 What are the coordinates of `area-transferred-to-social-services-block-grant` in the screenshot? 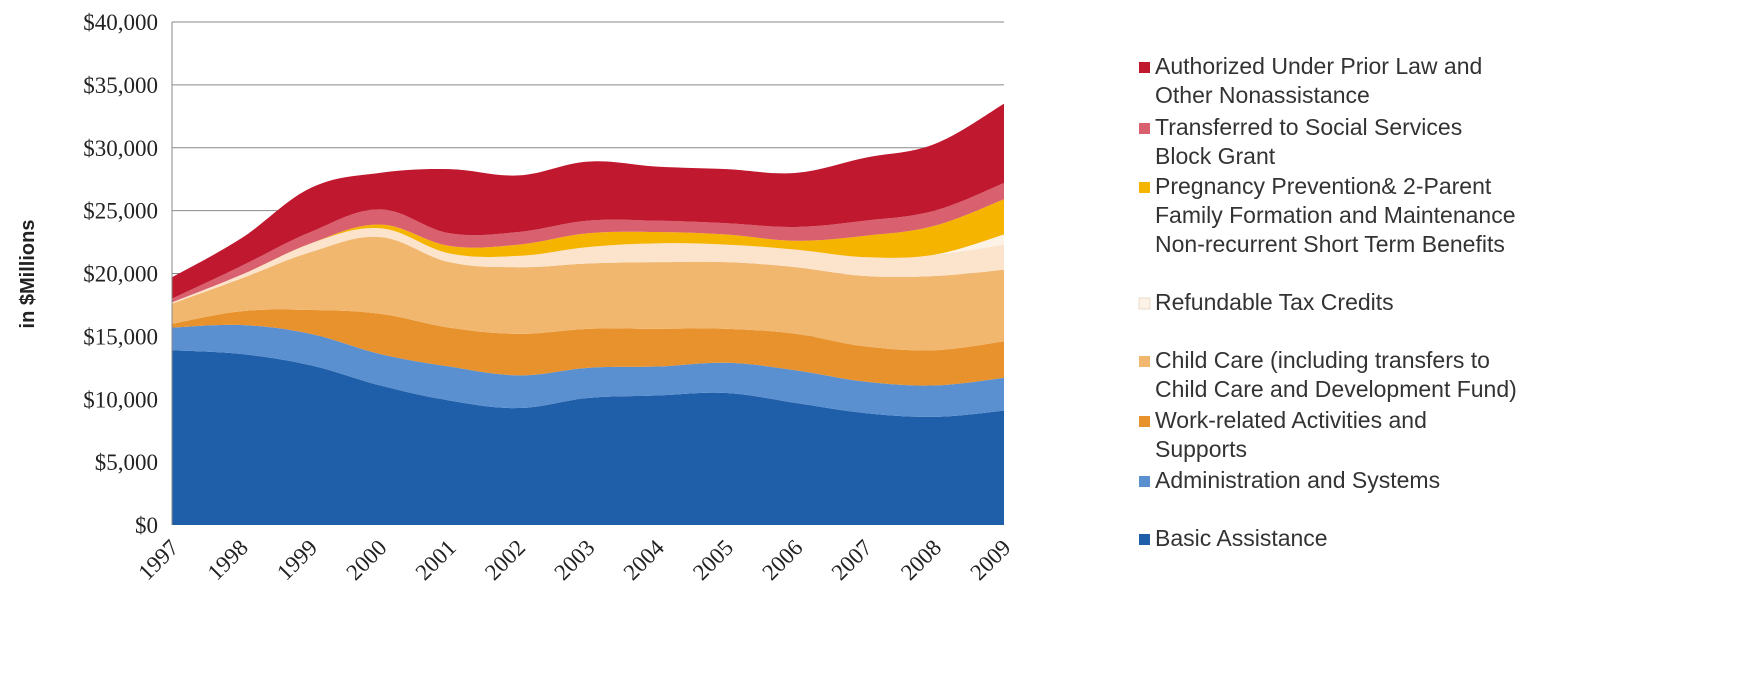 It's located at (588, 242).